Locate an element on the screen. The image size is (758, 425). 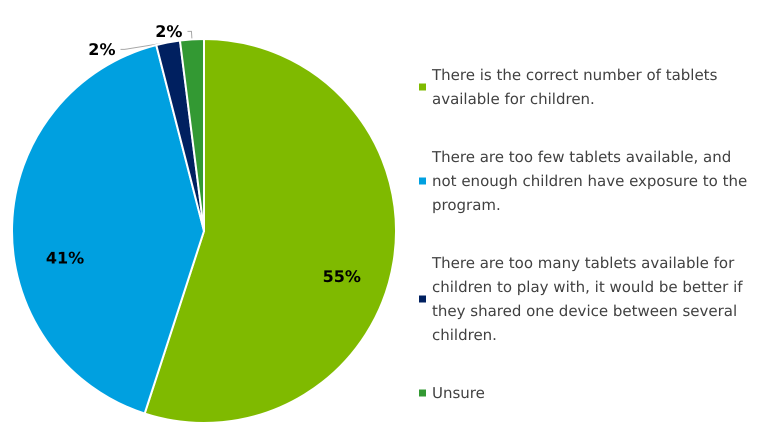
legend-label: There are too many tablets available for children to play with, it would be better if they shared one device between several children. is located at coordinates (589, 299).